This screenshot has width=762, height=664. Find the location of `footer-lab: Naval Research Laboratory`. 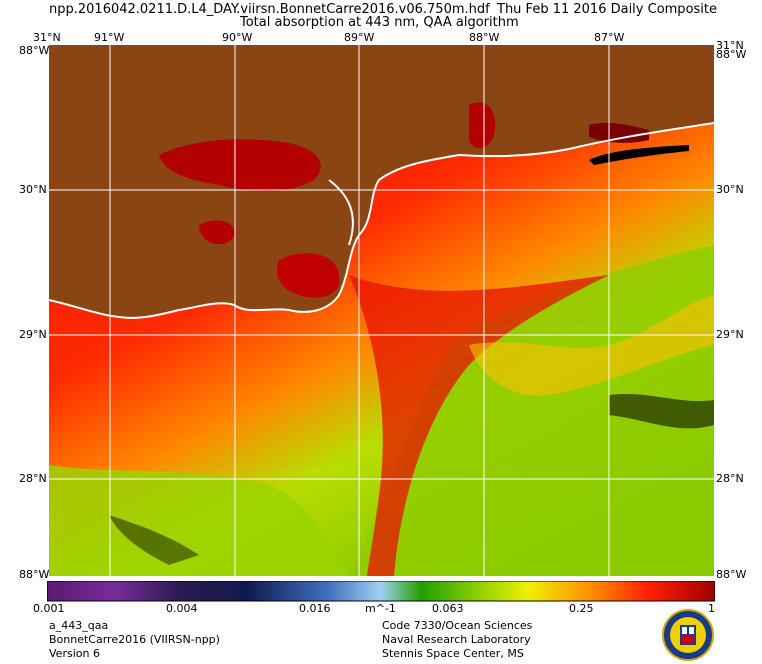

footer-lab: Naval Research Laboratory is located at coordinates (456, 639).